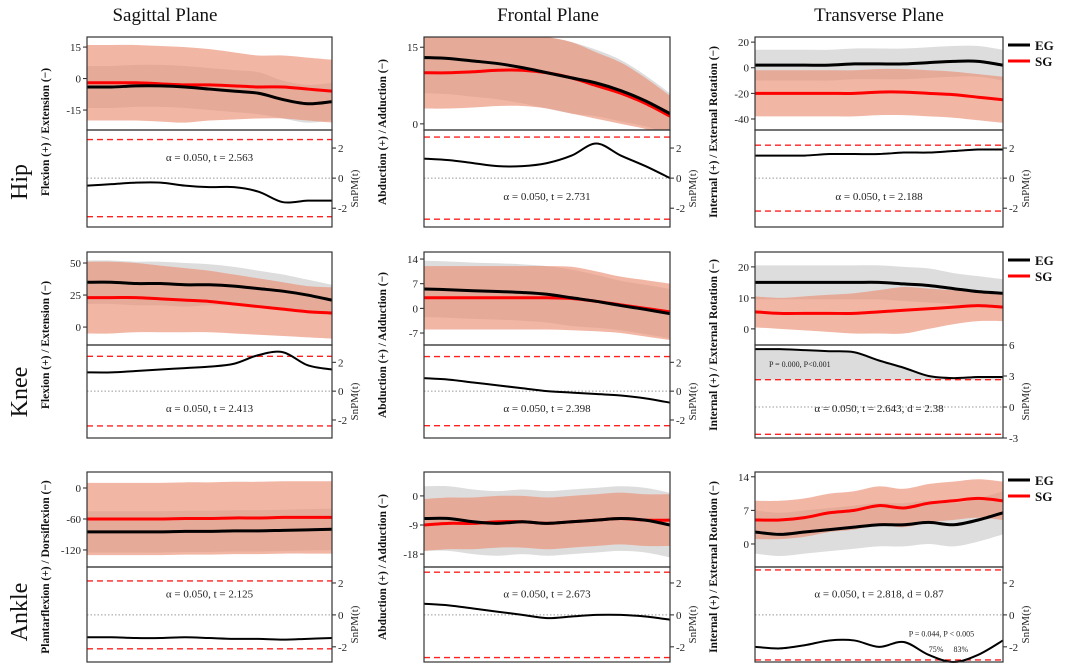  Describe the element at coordinates (1043, 276) in the screenshot. I see `legend-label-sg: SG` at that location.